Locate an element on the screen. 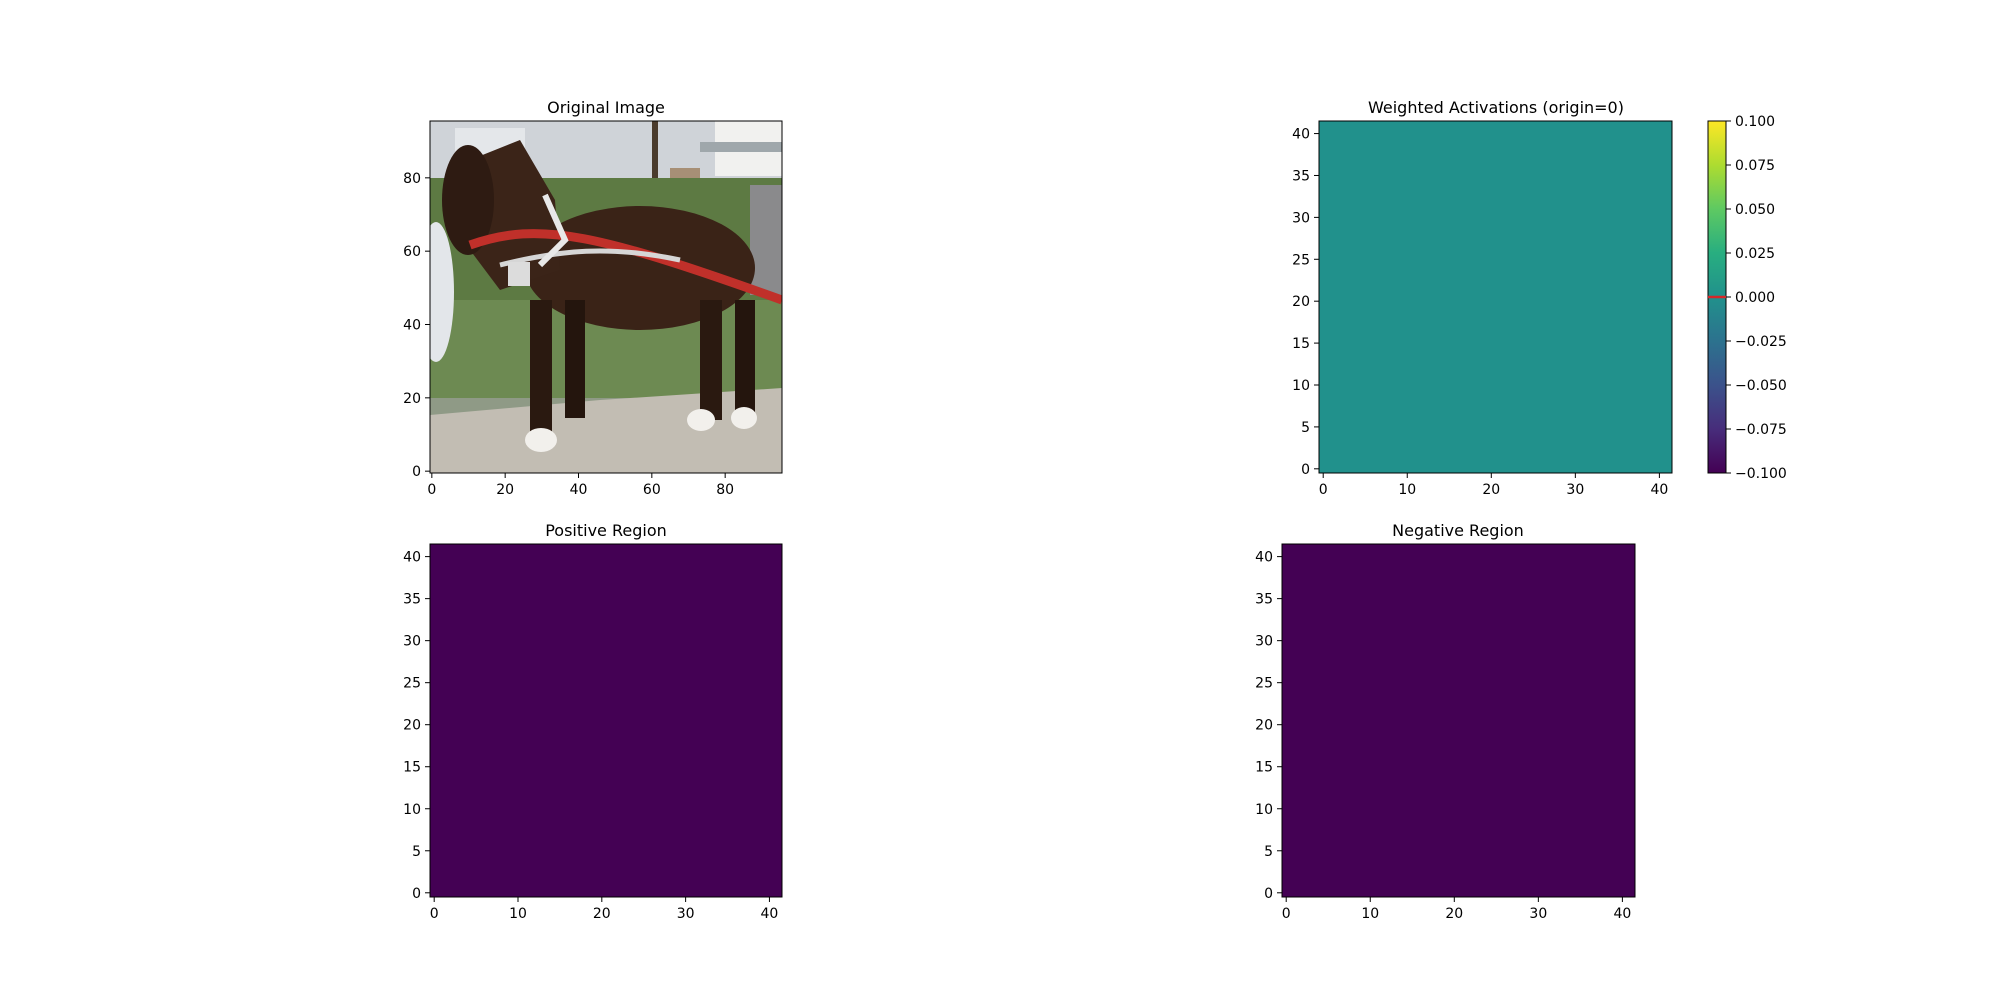  photo-harness-collar is located at coordinates (553, 230).